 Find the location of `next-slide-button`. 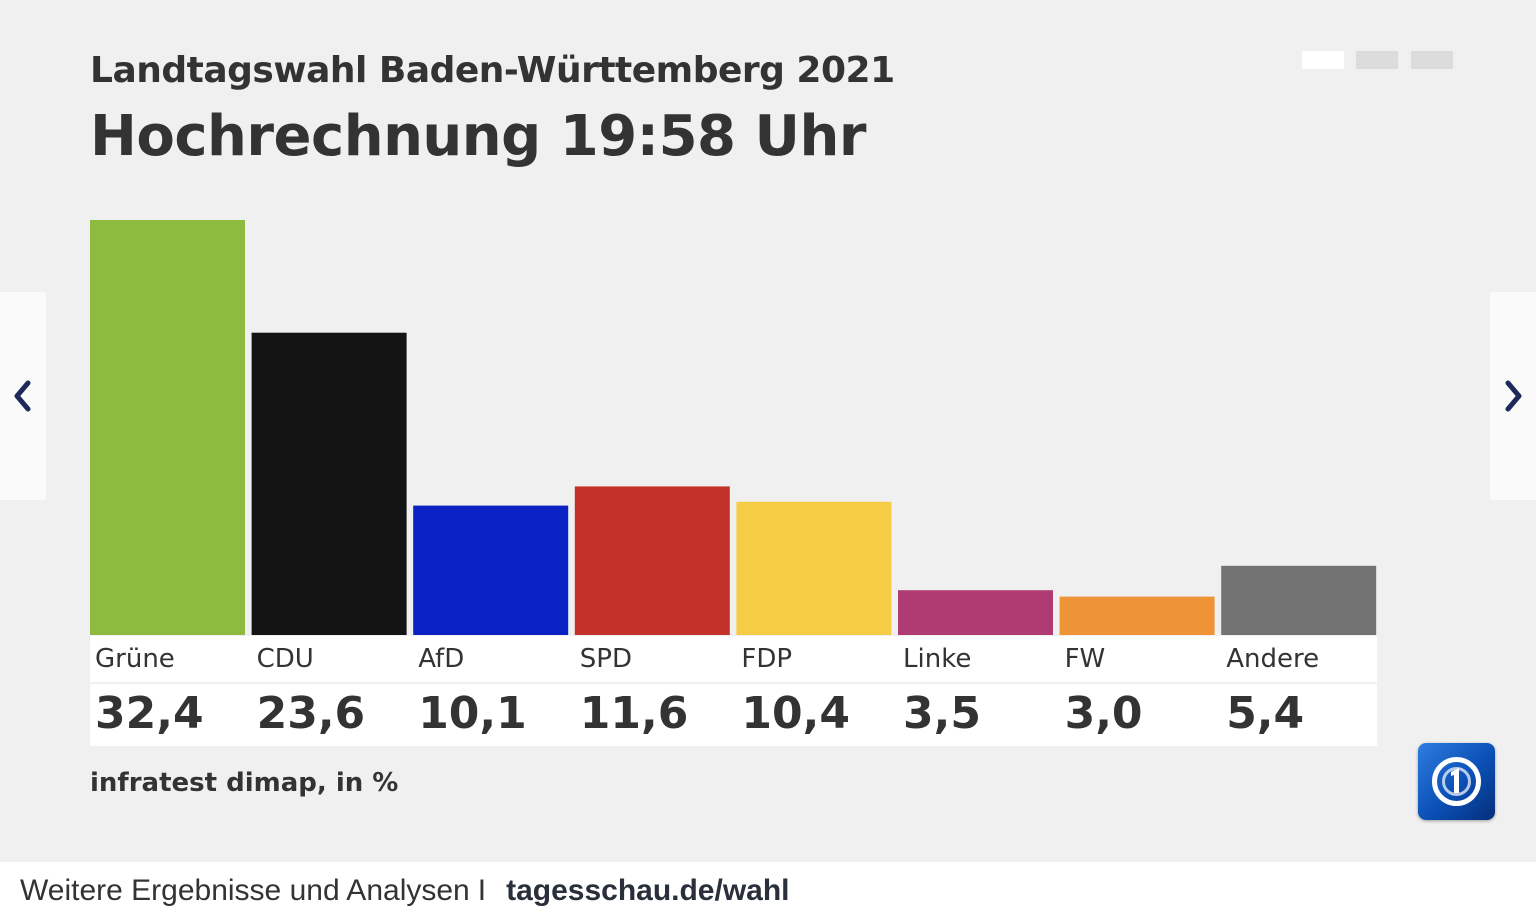

next-slide-button is located at coordinates (1513, 396).